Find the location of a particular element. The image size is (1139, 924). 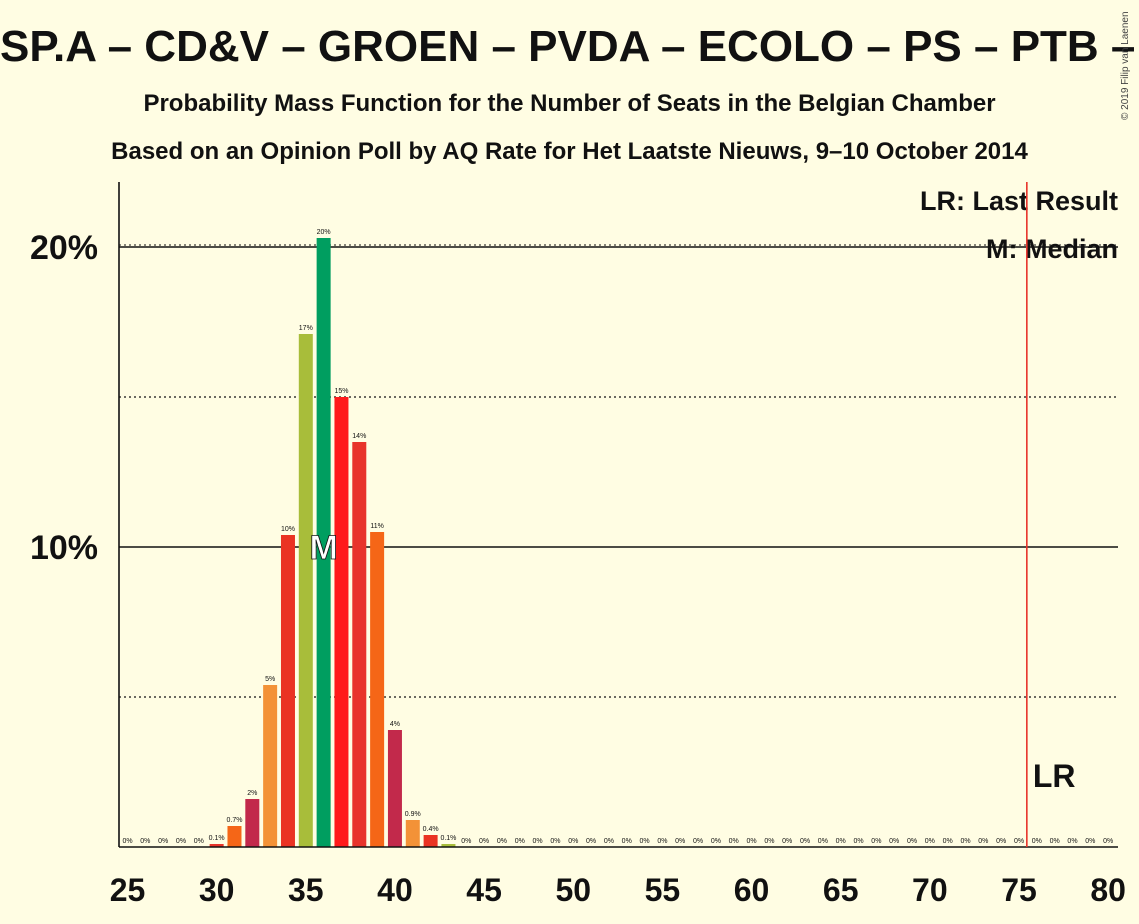

y-tick-label: 20% is located at coordinates (64, 248).